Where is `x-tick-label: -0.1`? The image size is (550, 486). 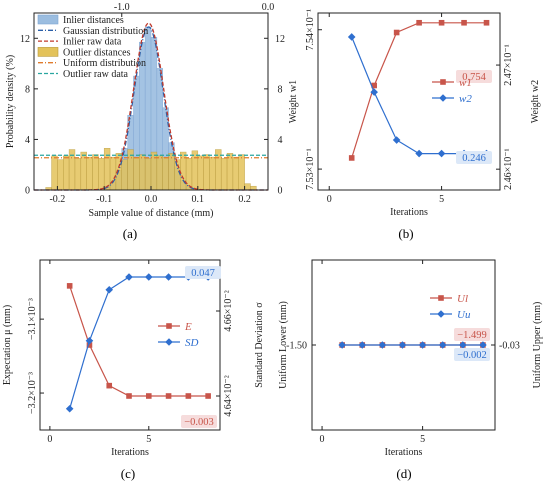 x-tick-label: -0.1 is located at coordinates (104, 199).